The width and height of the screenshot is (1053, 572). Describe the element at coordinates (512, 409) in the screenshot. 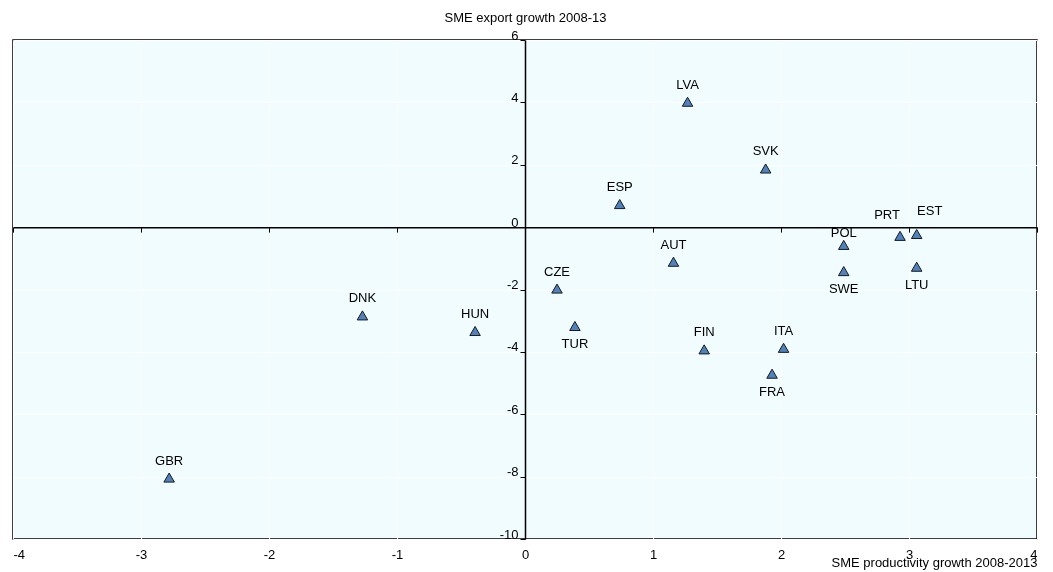

I see `y-tick-label: -6` at that location.